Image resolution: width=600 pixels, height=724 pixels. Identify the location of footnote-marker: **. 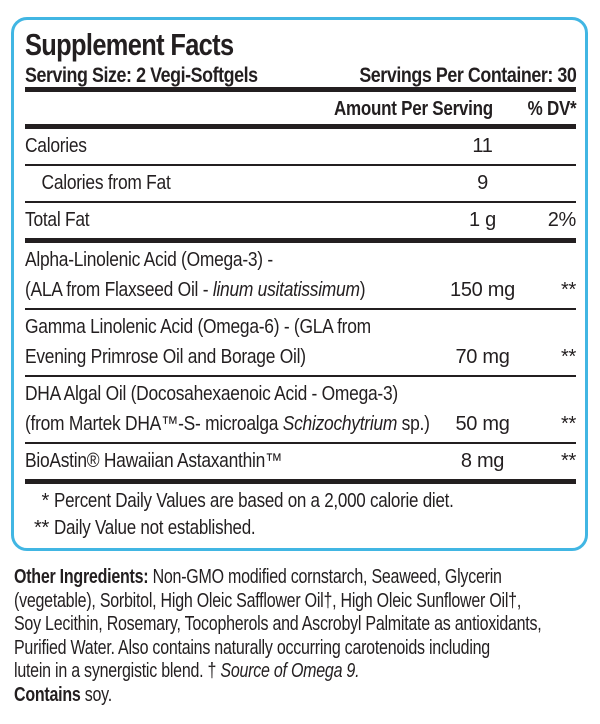
(41, 528).